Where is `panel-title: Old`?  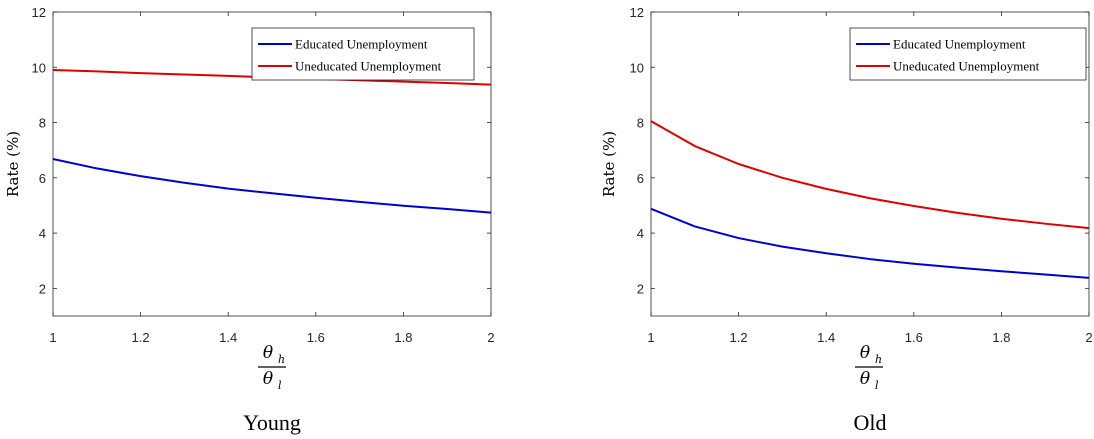 panel-title: Old is located at coordinates (870, 422).